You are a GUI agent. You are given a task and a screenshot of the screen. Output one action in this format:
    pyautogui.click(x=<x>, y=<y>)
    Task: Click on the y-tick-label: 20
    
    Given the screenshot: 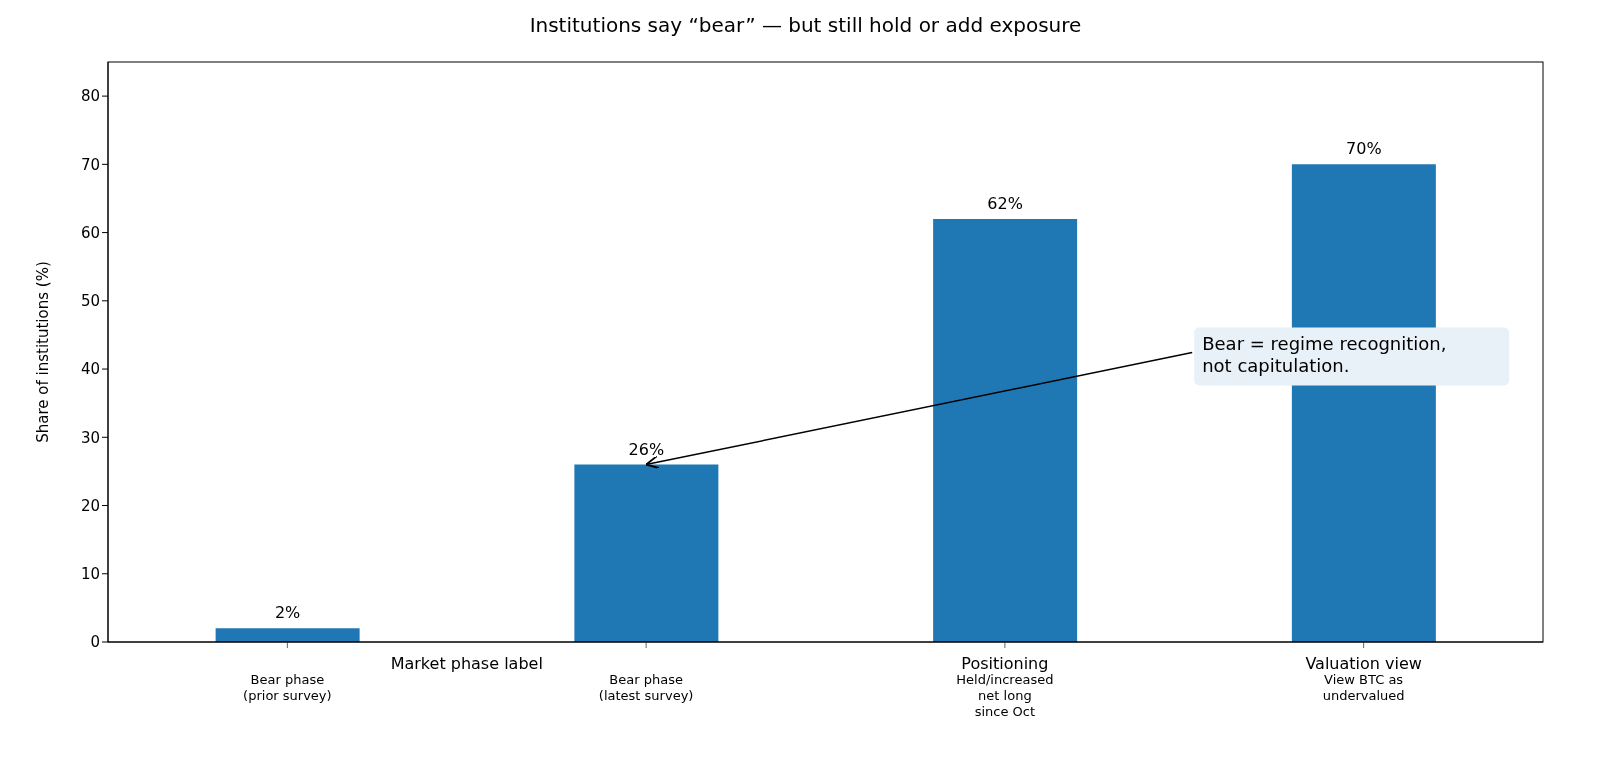 What is the action you would take?
    pyautogui.click(x=90, y=505)
    